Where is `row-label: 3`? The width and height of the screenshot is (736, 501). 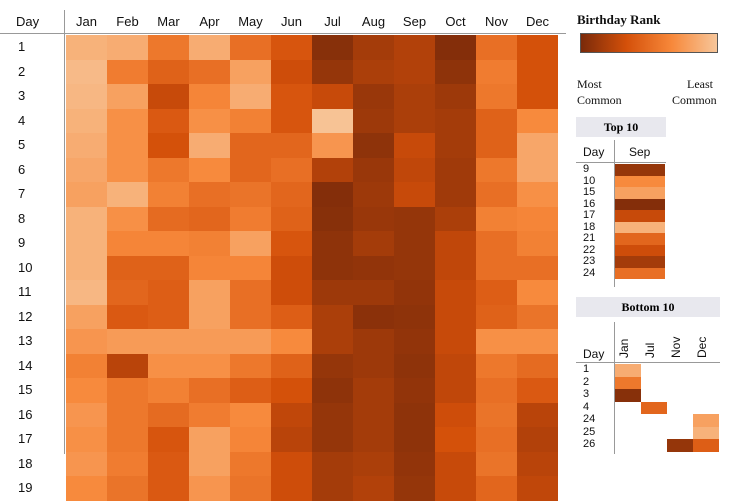 row-label: 3 is located at coordinates (22, 95).